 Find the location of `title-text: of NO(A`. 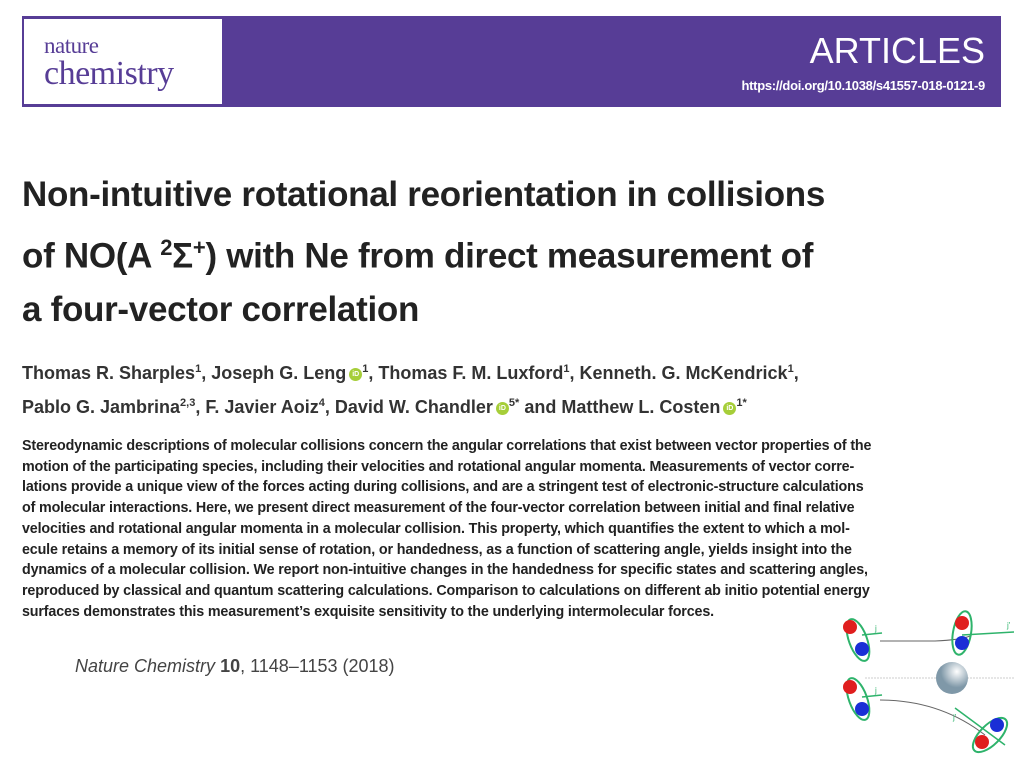

title-text: of NO(A is located at coordinates (91, 256).